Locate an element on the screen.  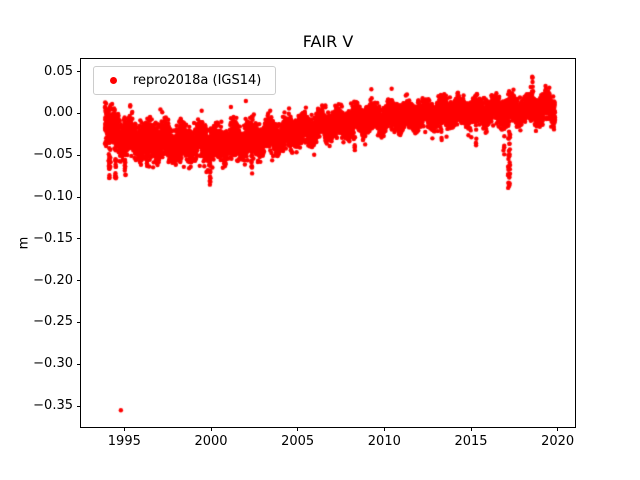
y-tick-label: 0.05 is located at coordinates (58, 71).